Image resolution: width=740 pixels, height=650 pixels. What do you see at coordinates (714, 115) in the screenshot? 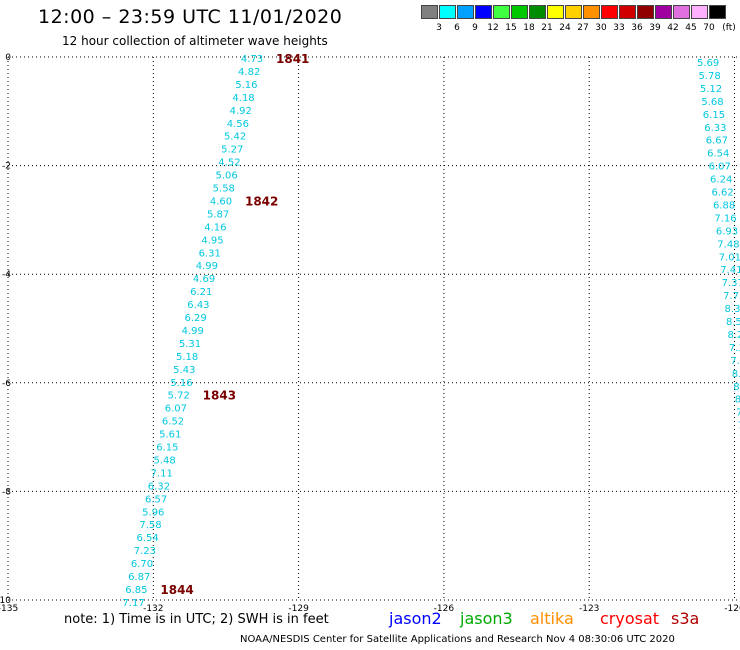
I see `swh-value-east: 6.15` at bounding box center [714, 115].